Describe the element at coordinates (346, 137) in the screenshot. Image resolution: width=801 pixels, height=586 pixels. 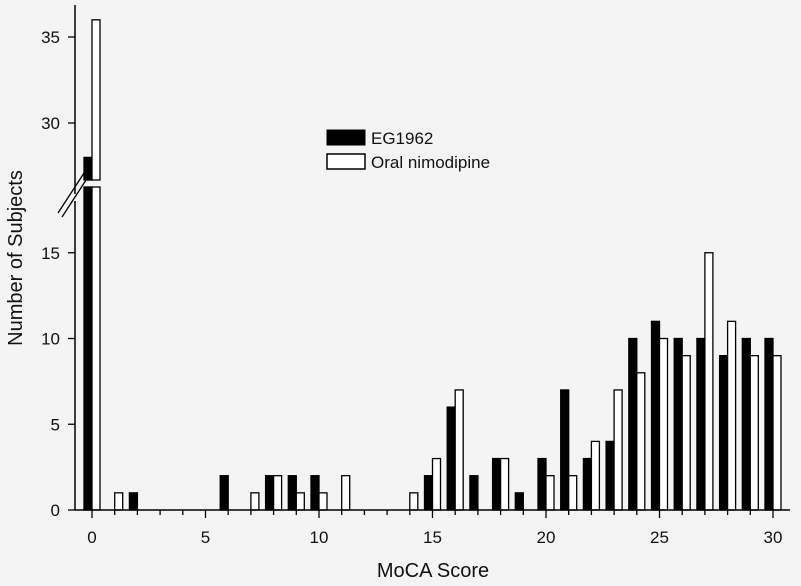
I see `legend-swatch-eg1962` at that location.